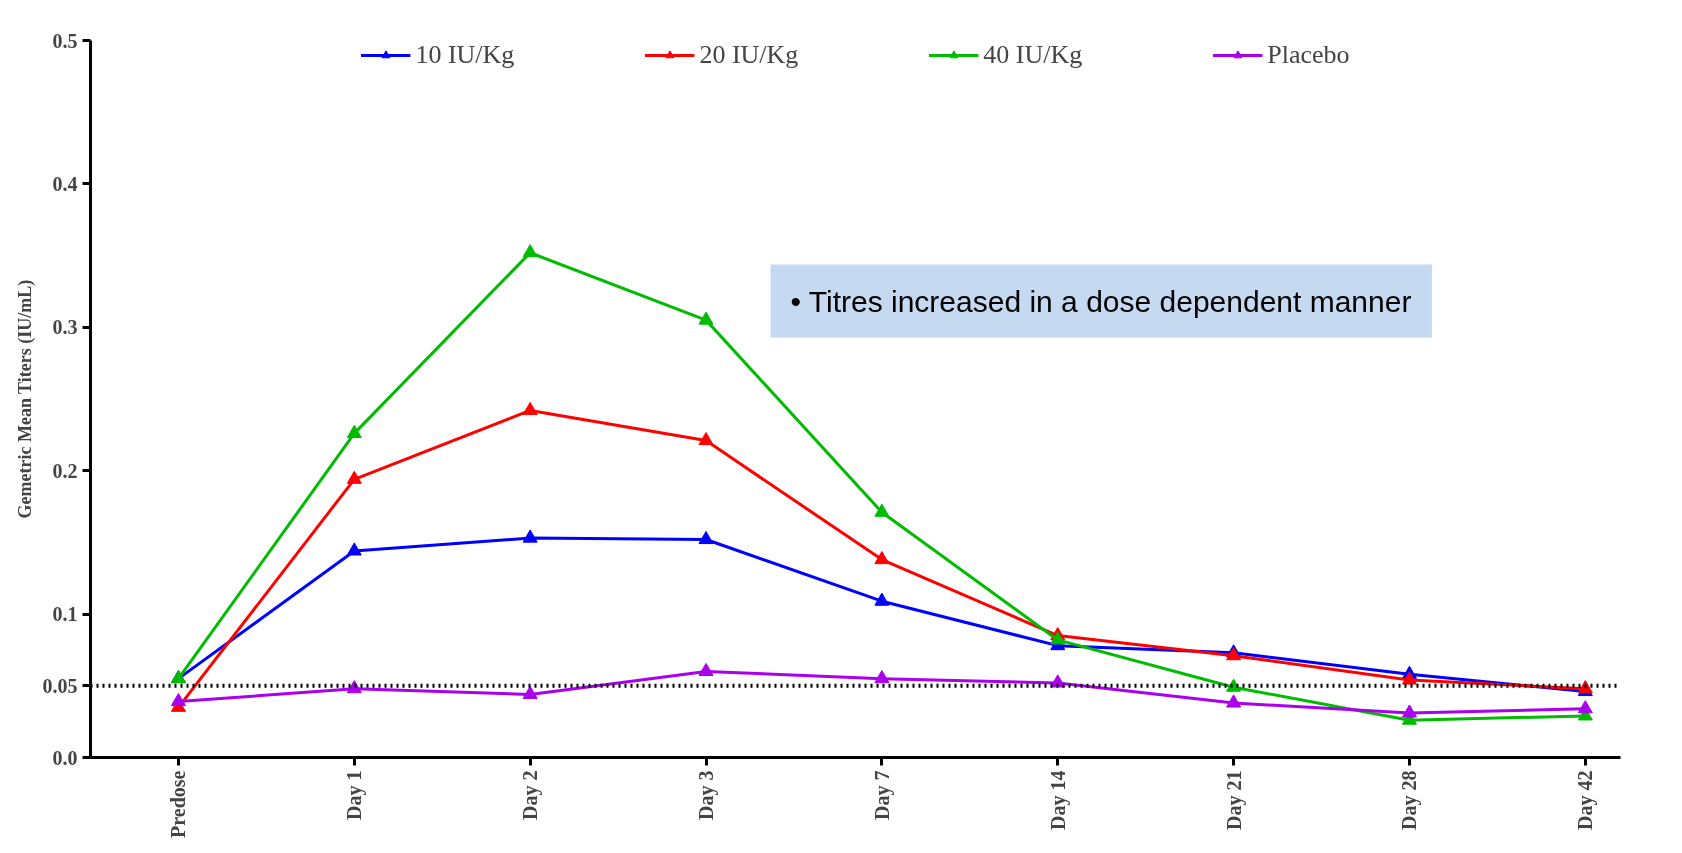 The width and height of the screenshot is (1682, 853). I want to click on x-tick-label: Day 2, so click(531, 795).